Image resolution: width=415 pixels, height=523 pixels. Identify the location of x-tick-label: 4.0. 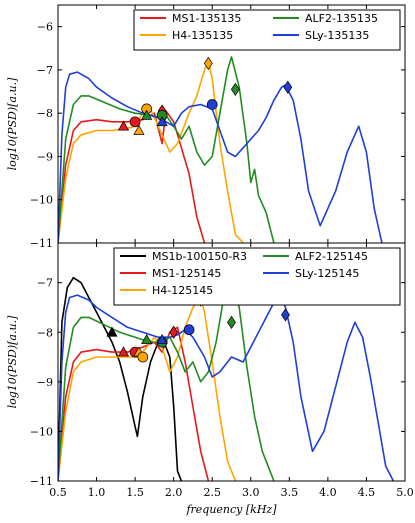
(328, 492).